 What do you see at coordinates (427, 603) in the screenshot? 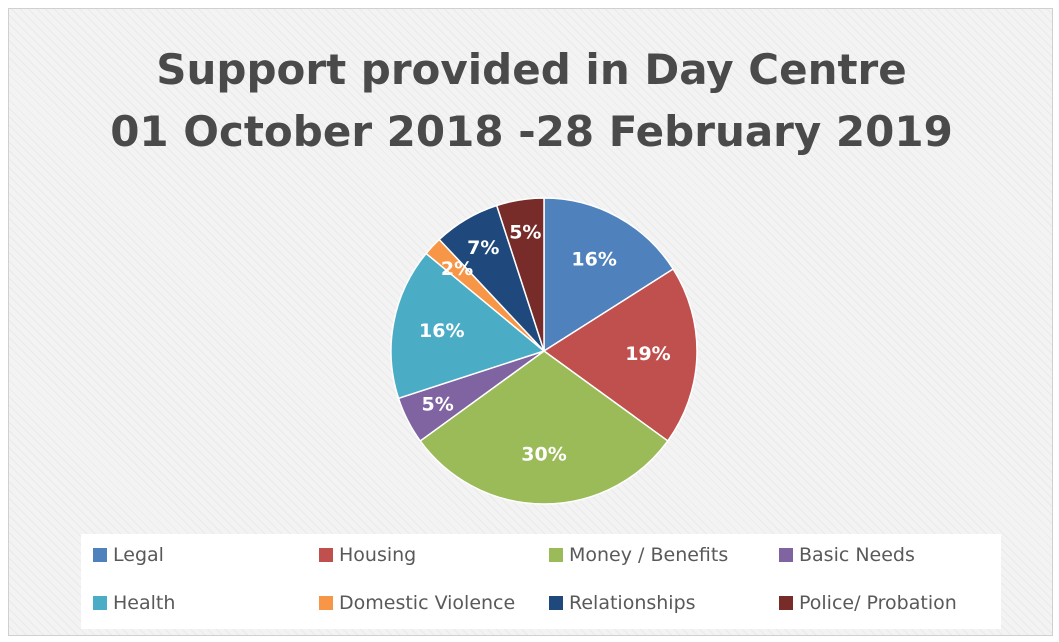
I see `legend-label-domestic-violence: Domestic Violence` at bounding box center [427, 603].